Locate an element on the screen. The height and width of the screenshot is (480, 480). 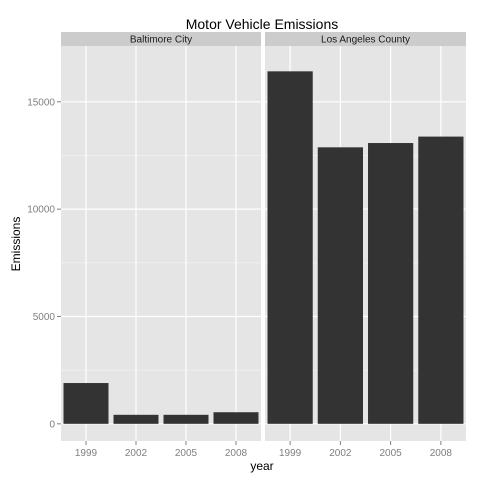
facet-strip-label: Baltimore City is located at coordinates (161, 40).